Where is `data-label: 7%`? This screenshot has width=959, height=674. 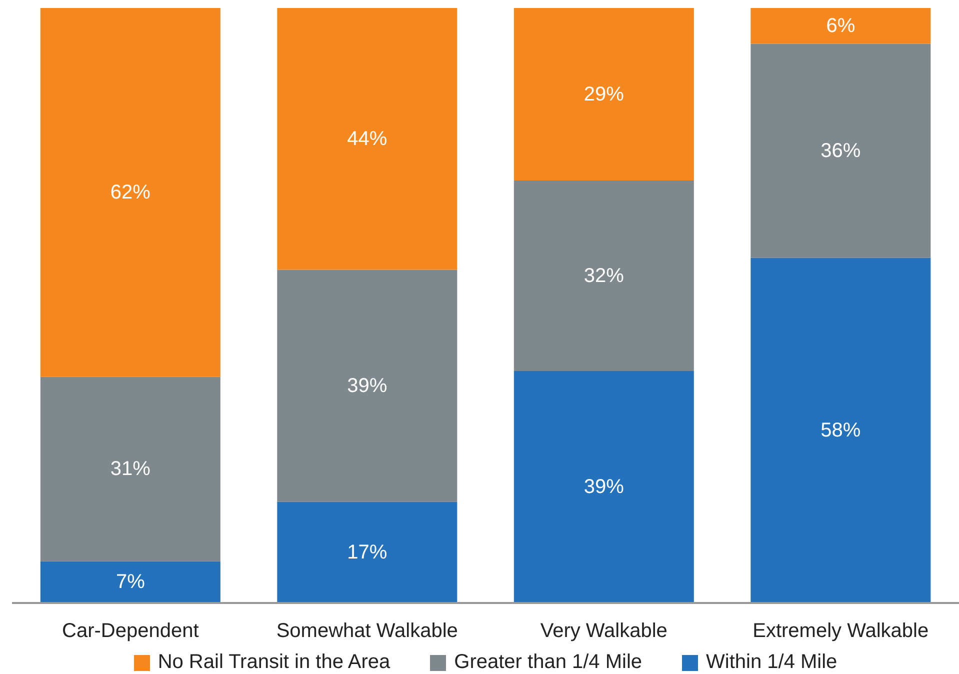
data-label: 7% is located at coordinates (131, 582).